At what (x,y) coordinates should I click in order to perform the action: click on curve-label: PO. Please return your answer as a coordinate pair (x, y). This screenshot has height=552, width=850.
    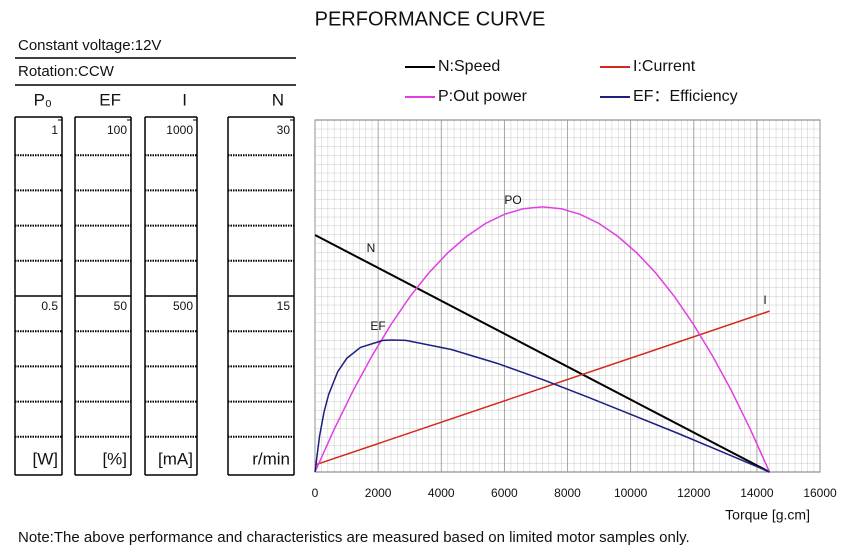
    Looking at the image, I should click on (512, 200).